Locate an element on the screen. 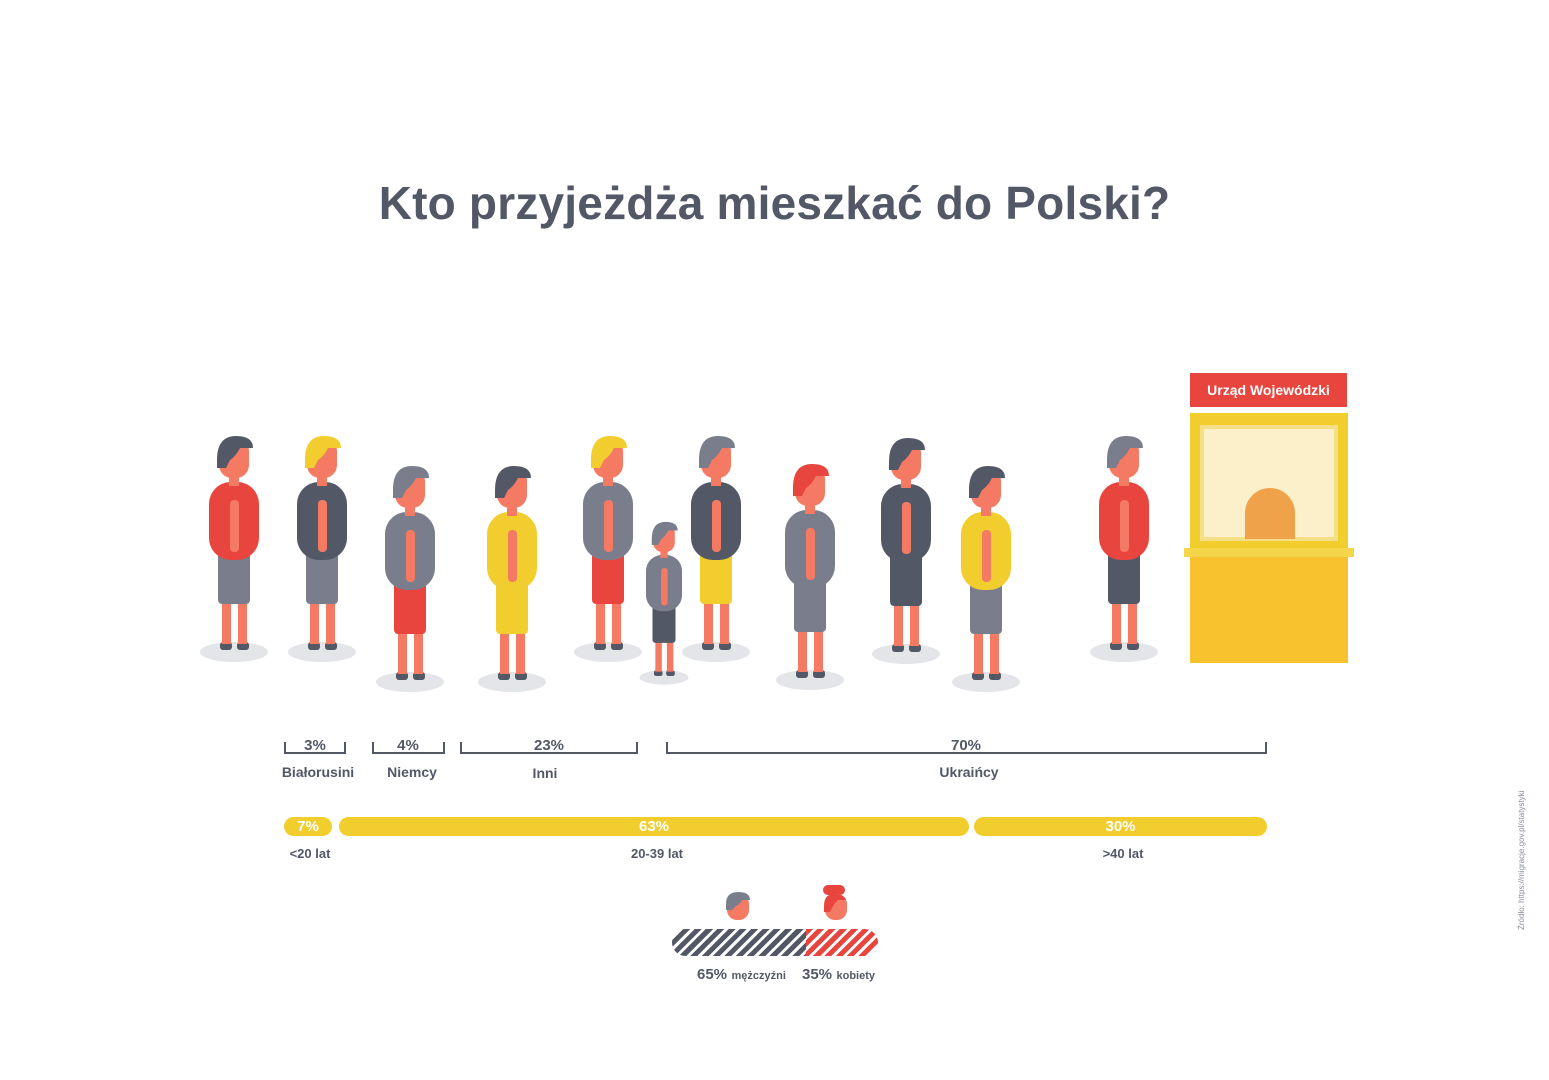 Image resolution: width=1549 pixels, height=1080 pixels. person-with-papers-icon is located at coordinates (410, 579).